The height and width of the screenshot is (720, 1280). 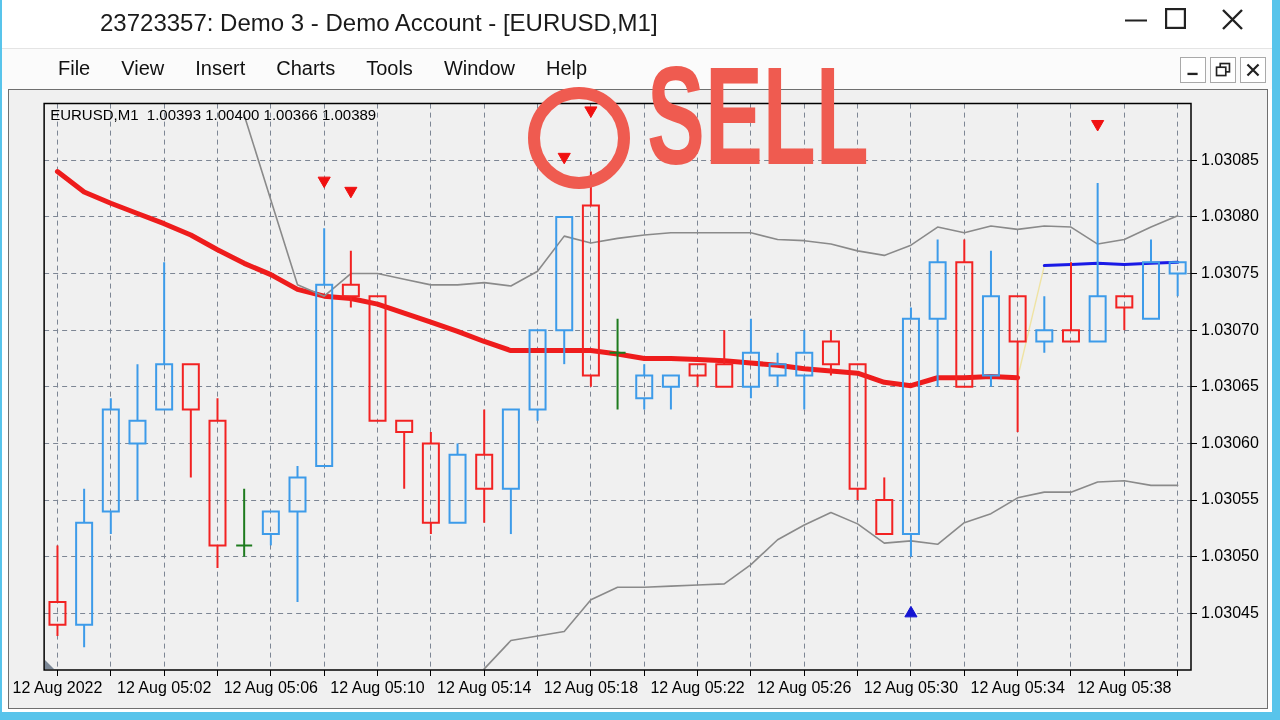 I want to click on y-tick-label: 1.03050, so click(x=1230, y=556).